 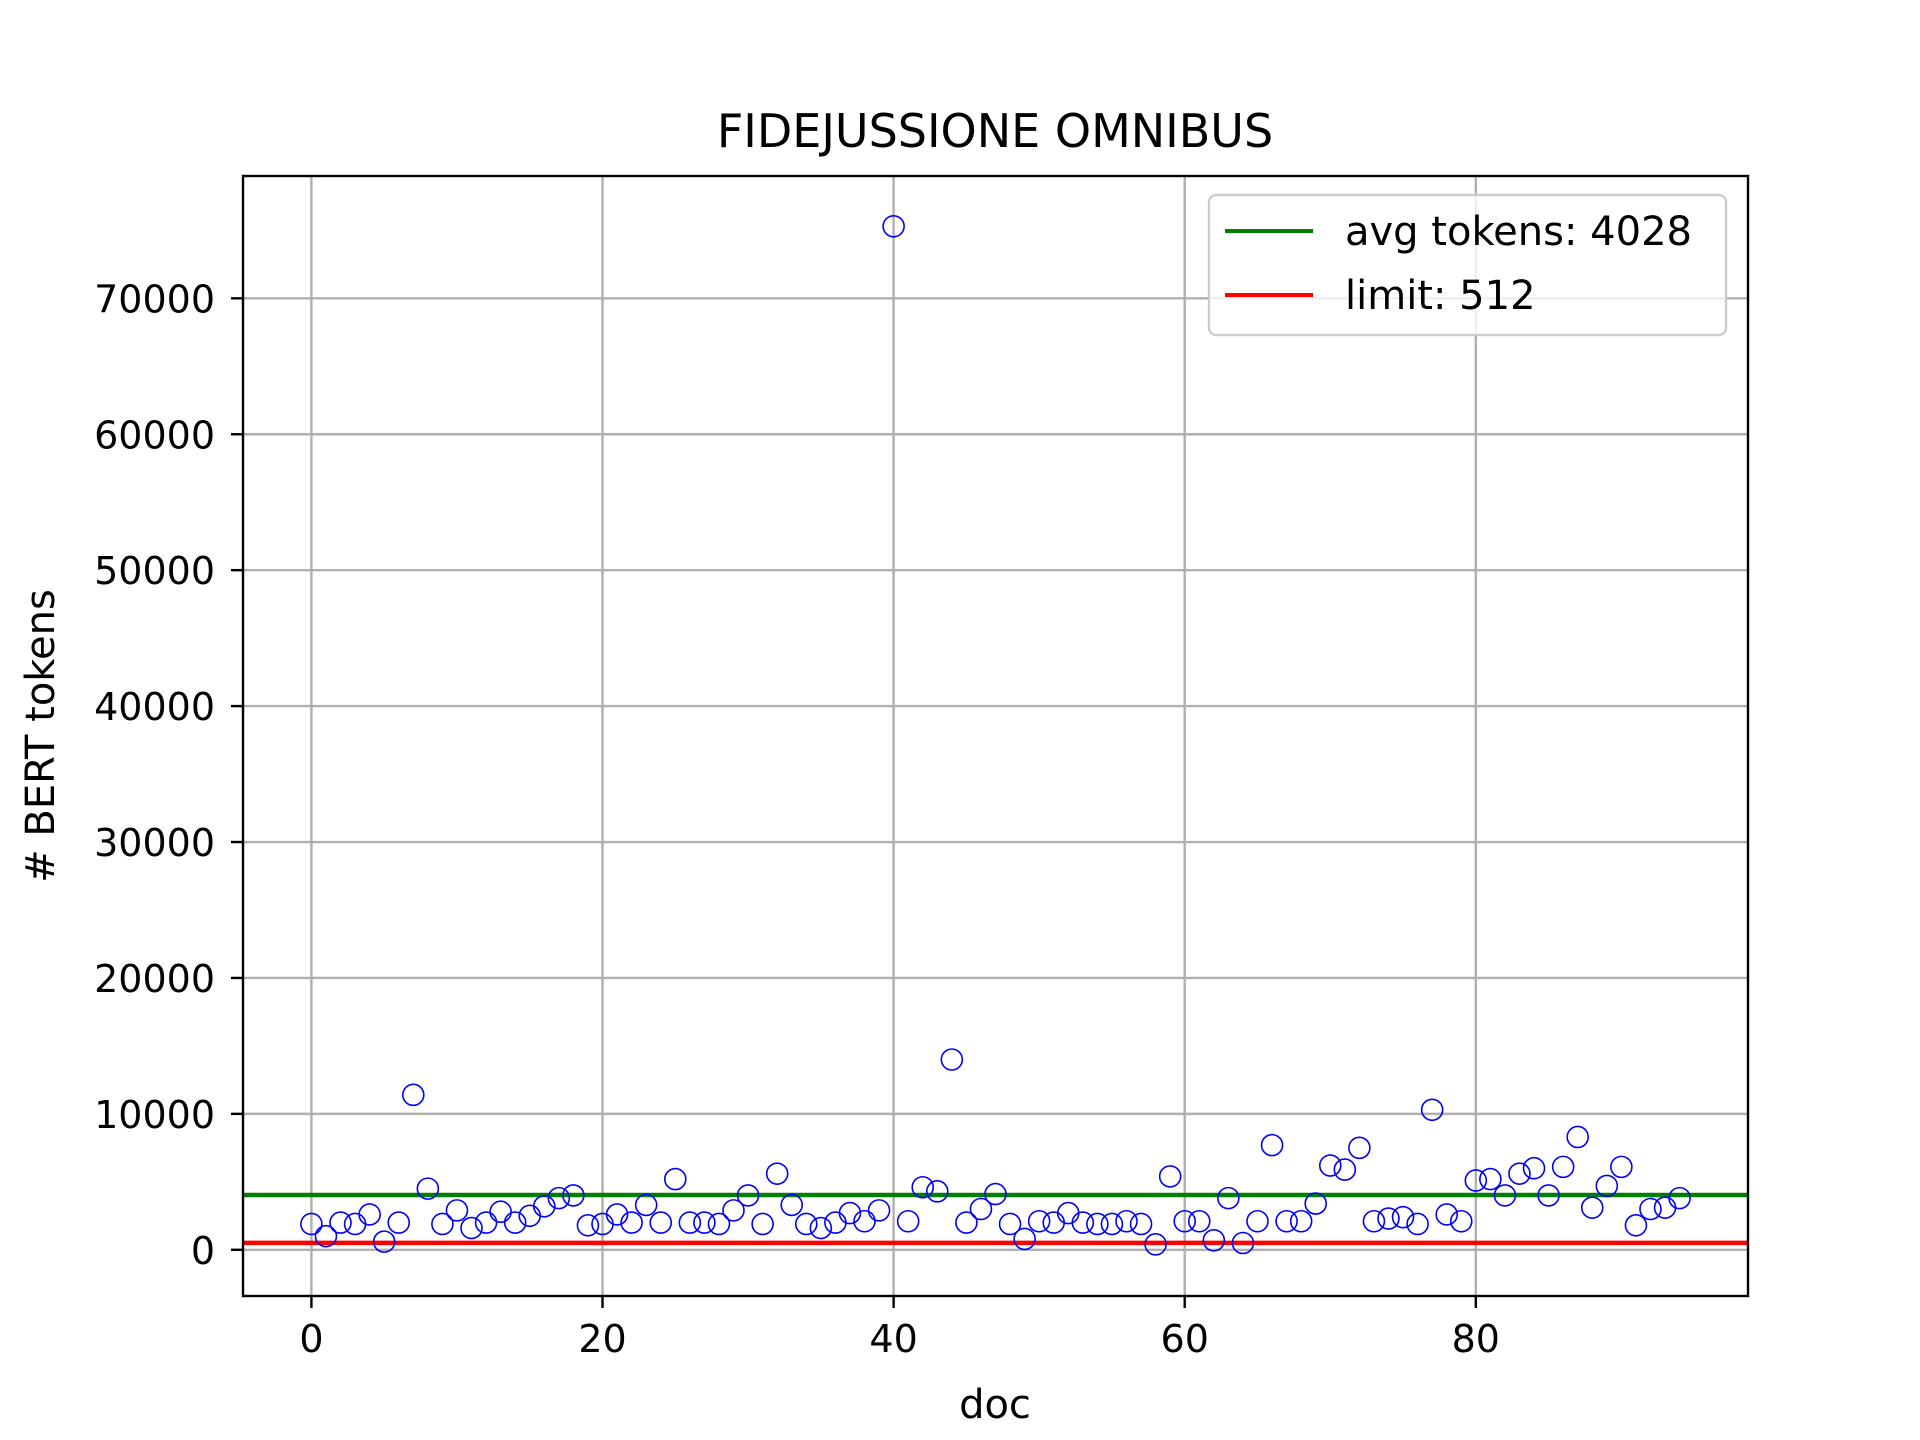 I want to click on legend-box, so click(x=1467, y=265).